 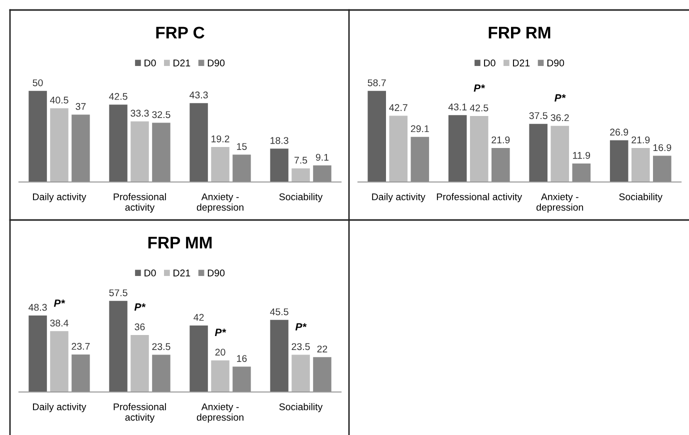 What do you see at coordinates (81, 346) in the screenshot?
I see `data-label: 23.7` at bounding box center [81, 346].